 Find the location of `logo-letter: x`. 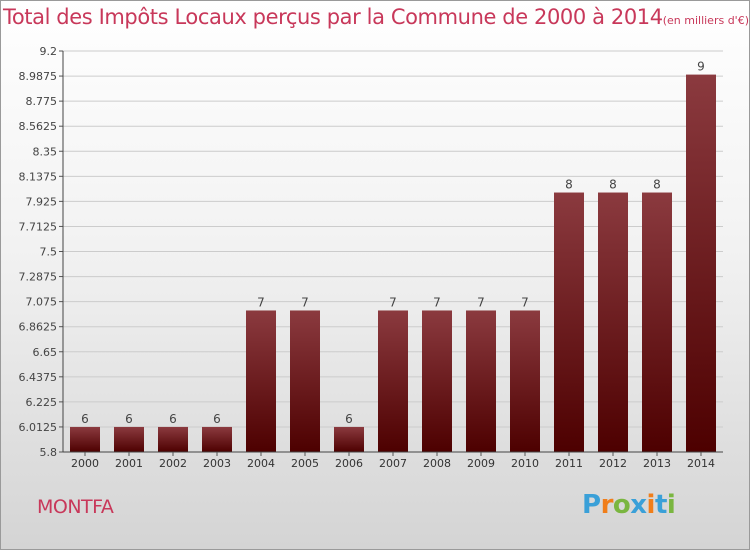

logo-letter: x is located at coordinates (638, 505).